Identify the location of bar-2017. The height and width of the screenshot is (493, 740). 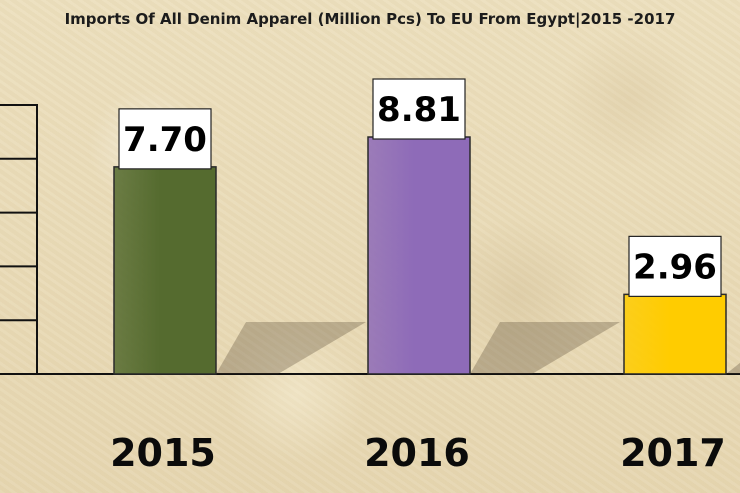
(675, 334).